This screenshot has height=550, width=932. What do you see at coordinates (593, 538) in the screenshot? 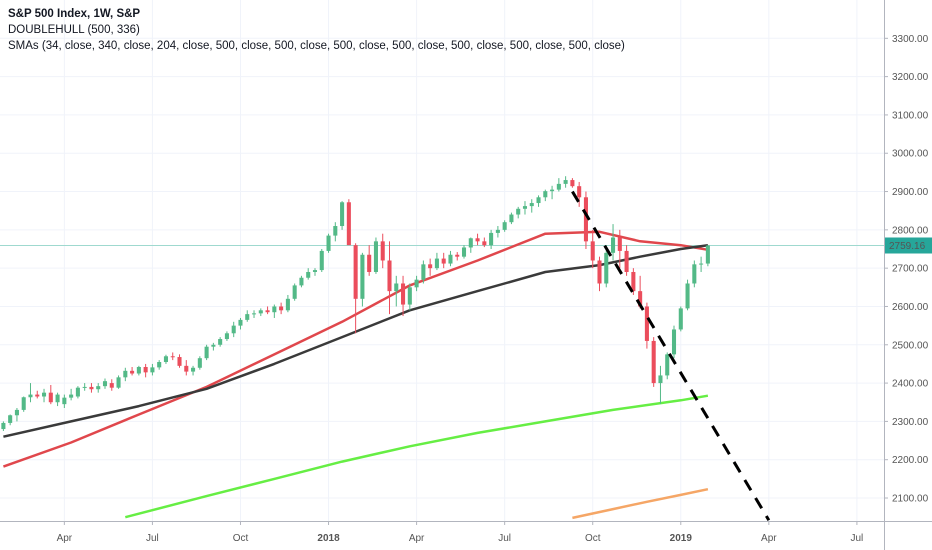
I see `time-tick-label-6: Oct` at bounding box center [593, 538].